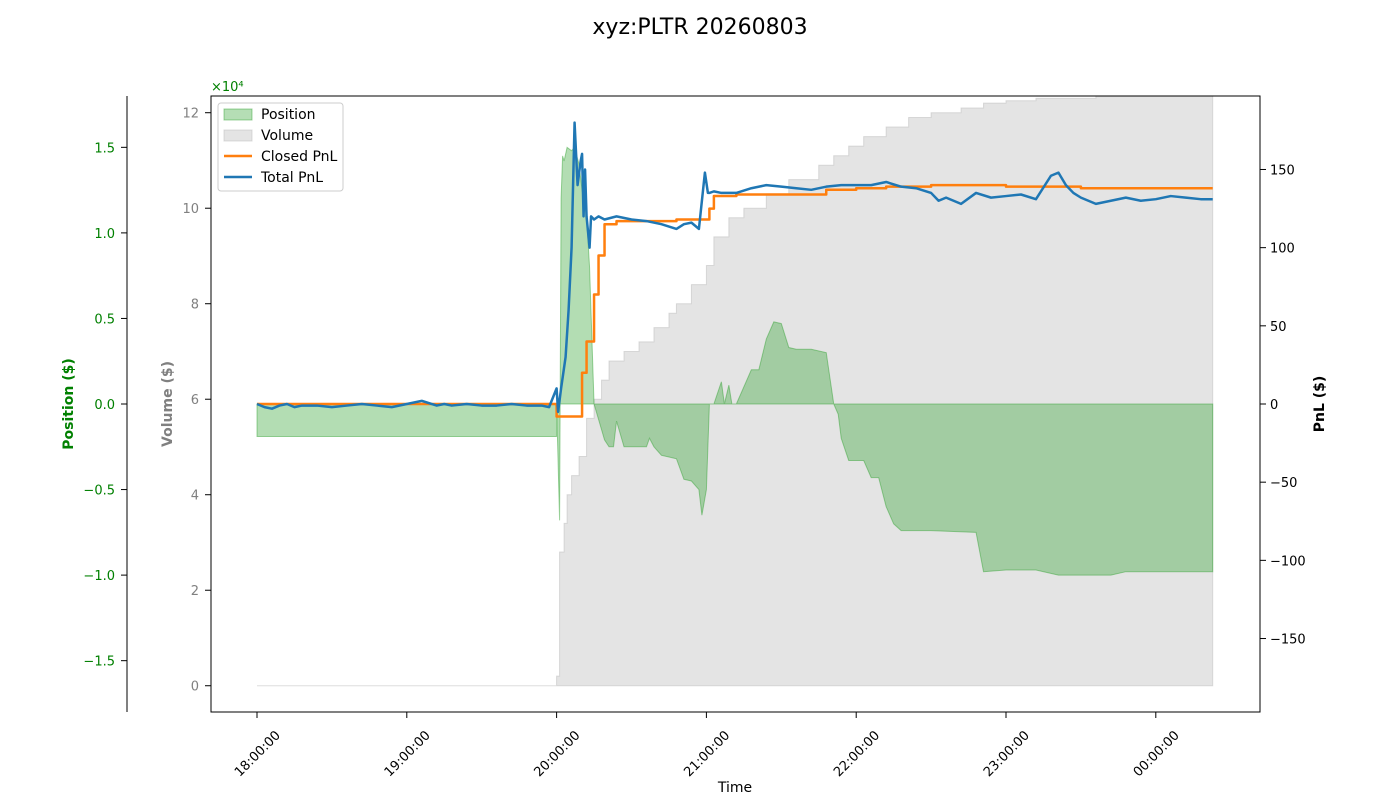 This screenshot has height=804, width=1400. I want to click on volume-tick-label: 6, so click(195, 400).